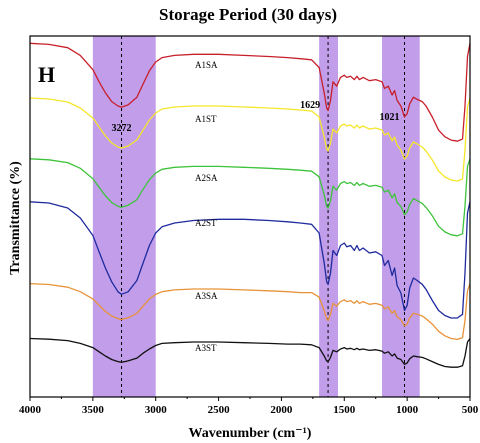  What do you see at coordinates (219, 410) in the screenshot?
I see `x-tick-label-2500: 2500` at bounding box center [219, 410].